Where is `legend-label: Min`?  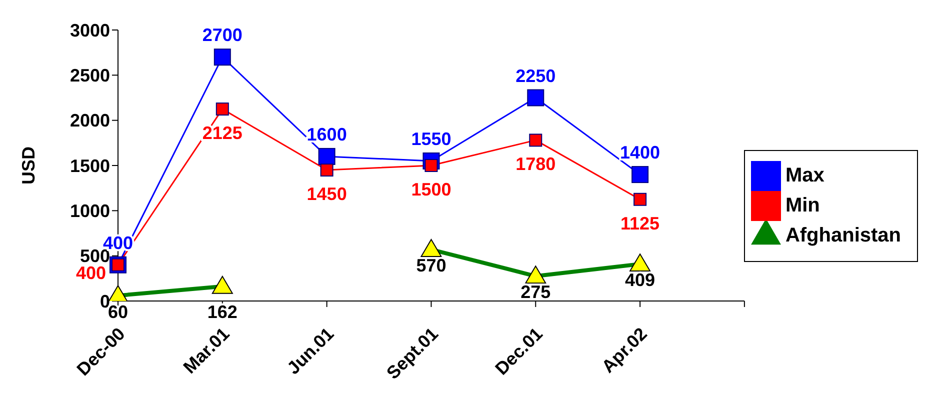 legend-label: Min is located at coordinates (802, 205).